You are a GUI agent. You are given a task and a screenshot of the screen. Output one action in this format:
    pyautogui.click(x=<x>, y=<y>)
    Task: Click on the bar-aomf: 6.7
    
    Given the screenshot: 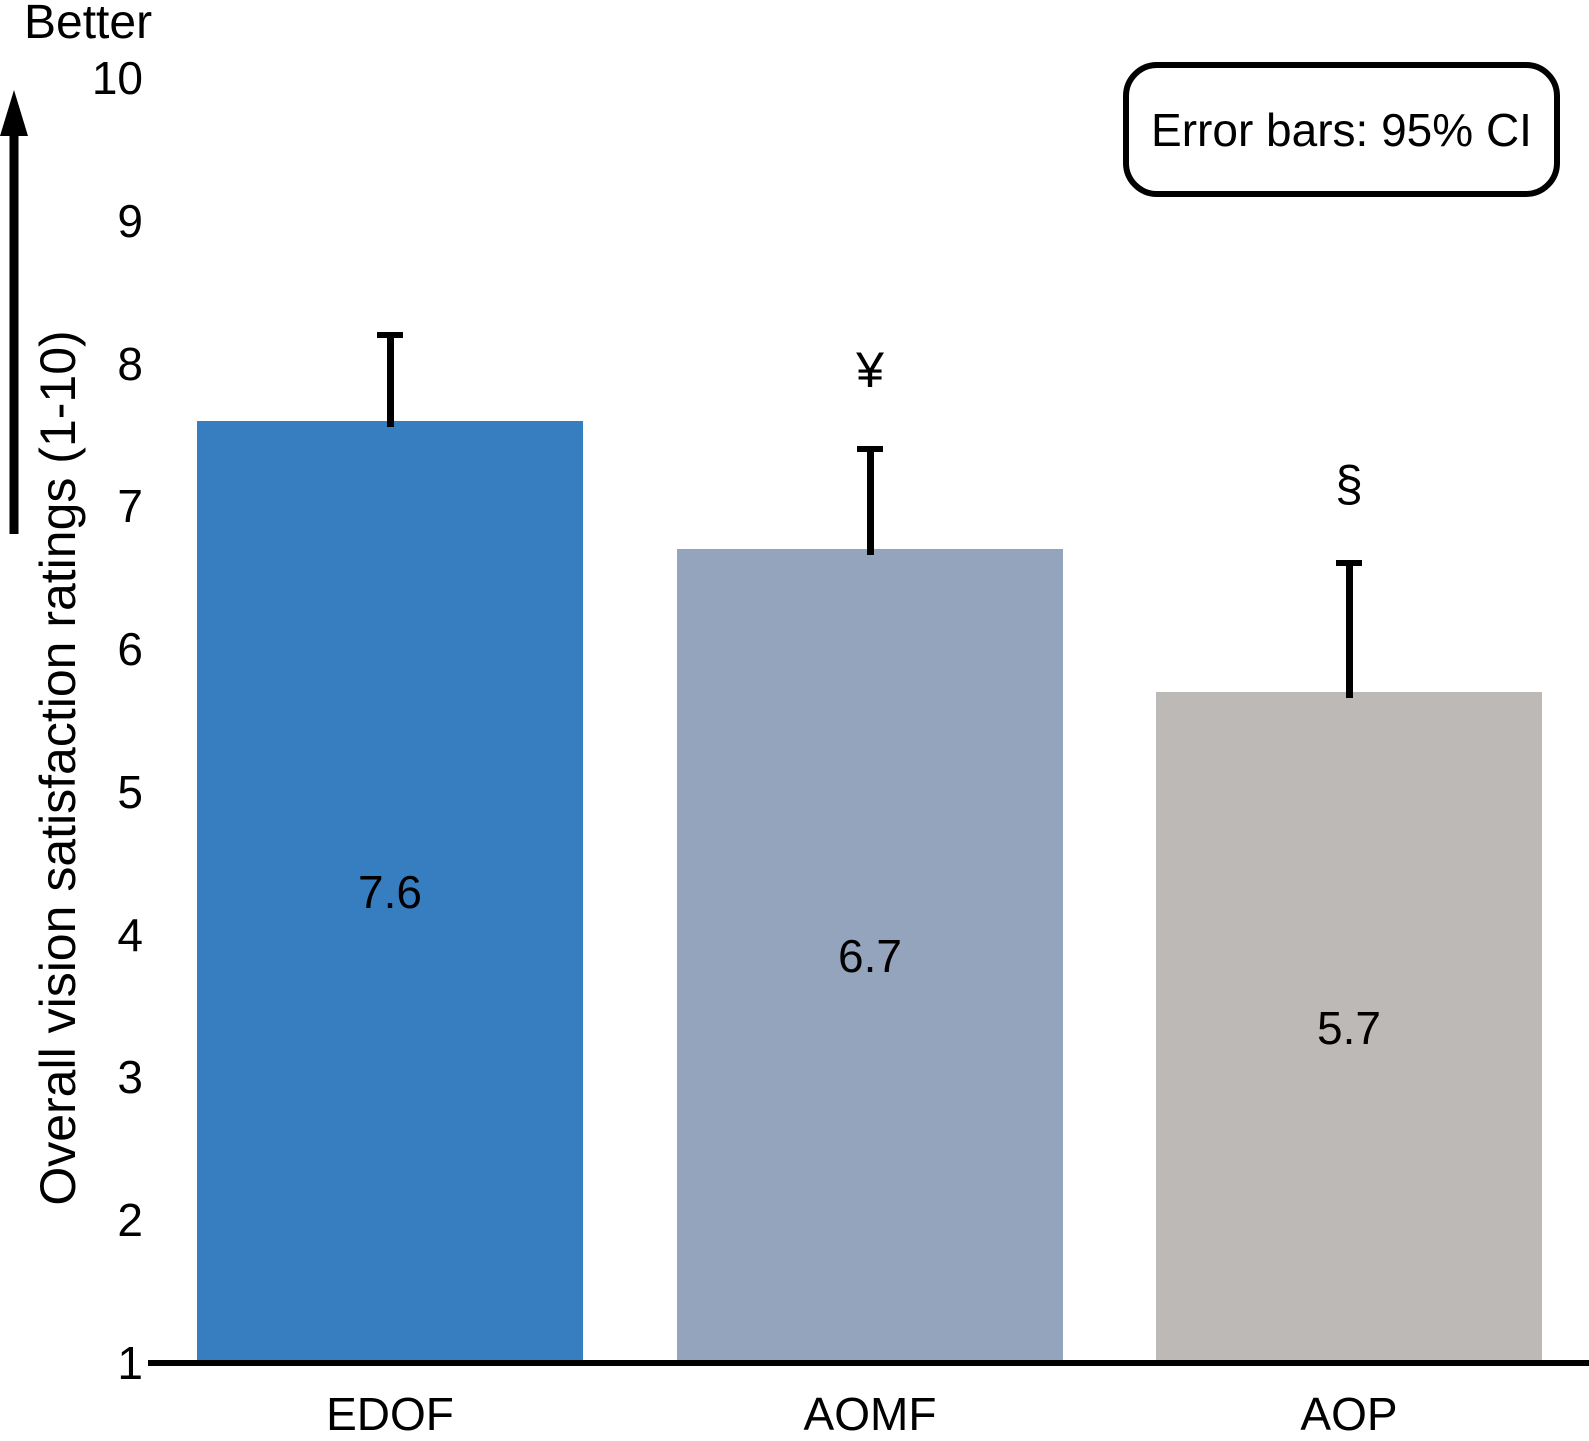 What is the action you would take?
    pyautogui.click(x=870, y=956)
    